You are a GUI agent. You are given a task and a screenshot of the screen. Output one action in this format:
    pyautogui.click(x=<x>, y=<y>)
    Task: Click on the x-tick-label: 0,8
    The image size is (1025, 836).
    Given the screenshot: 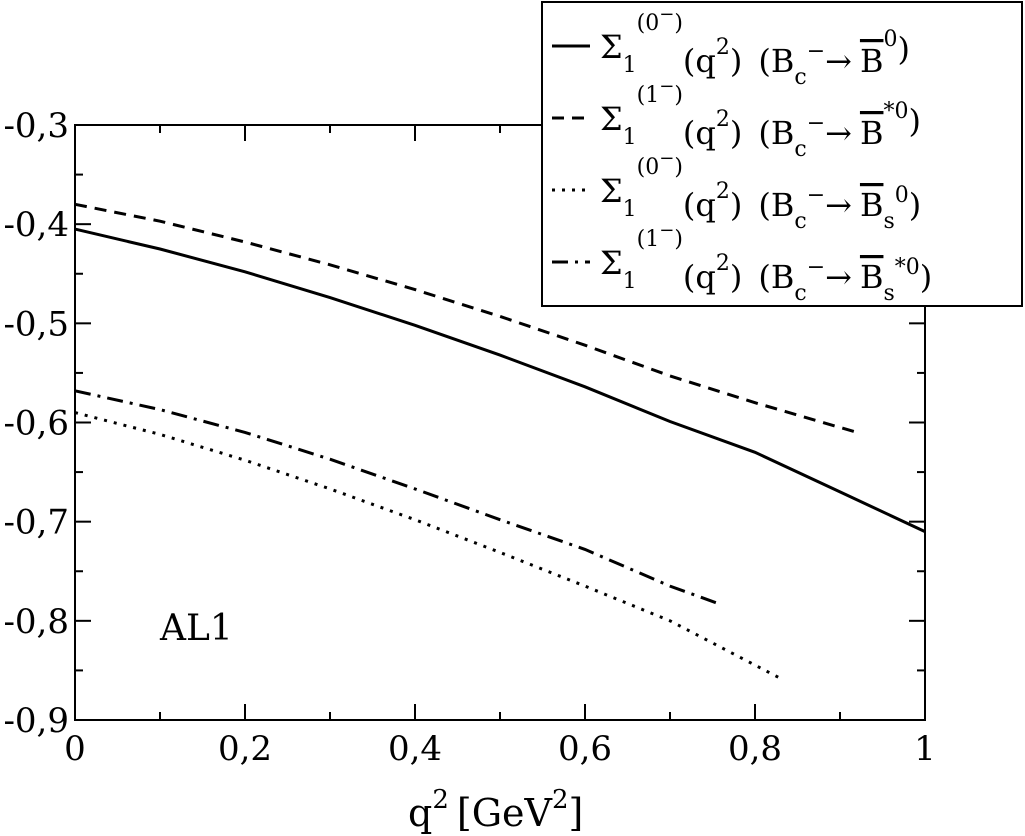 What is the action you would take?
    pyautogui.click(x=755, y=749)
    